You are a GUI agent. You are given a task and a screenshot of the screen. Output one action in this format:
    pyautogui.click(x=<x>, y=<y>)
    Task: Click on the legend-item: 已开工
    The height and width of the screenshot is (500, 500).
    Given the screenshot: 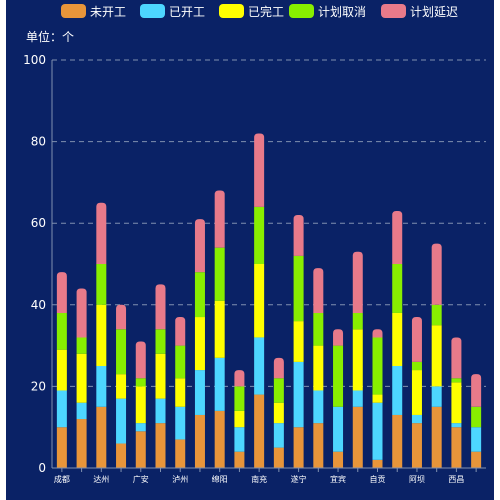 What is the action you would take?
    pyautogui.click(x=172, y=11)
    